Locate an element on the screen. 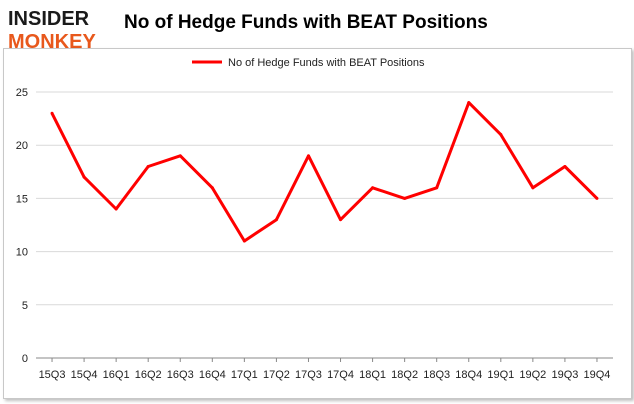 The width and height of the screenshot is (634, 404). legend: No of Hedge Funds with BEAT Positions is located at coordinates (308, 63).